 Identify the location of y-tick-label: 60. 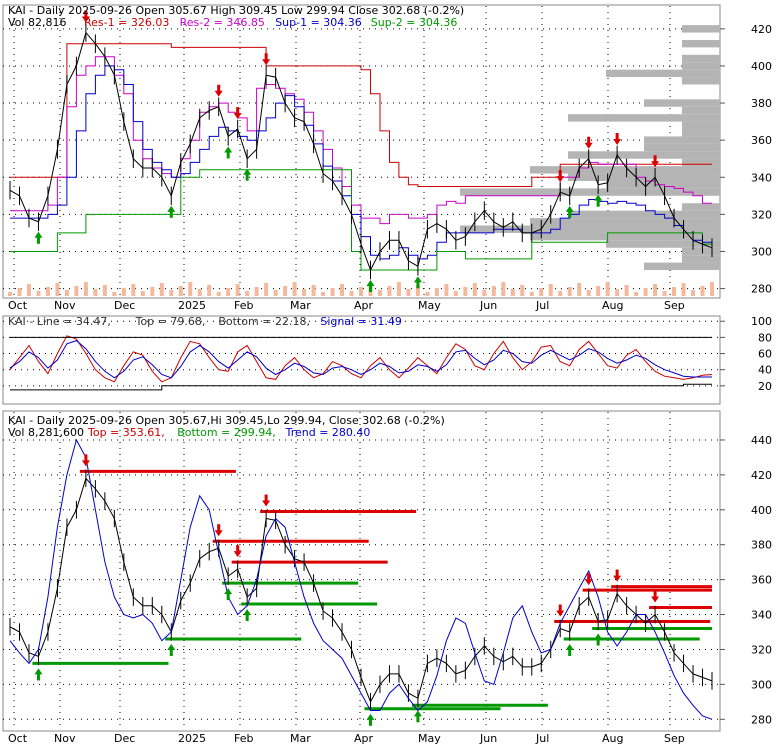
(765, 354).